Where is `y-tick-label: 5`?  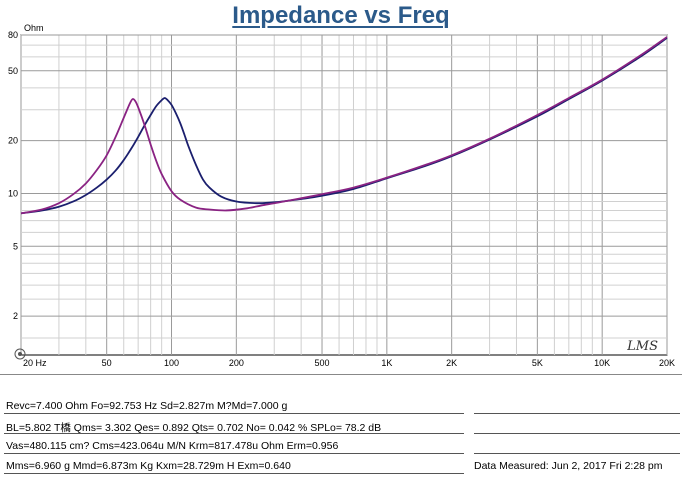
y-tick-label: 5 is located at coordinates (15, 246).